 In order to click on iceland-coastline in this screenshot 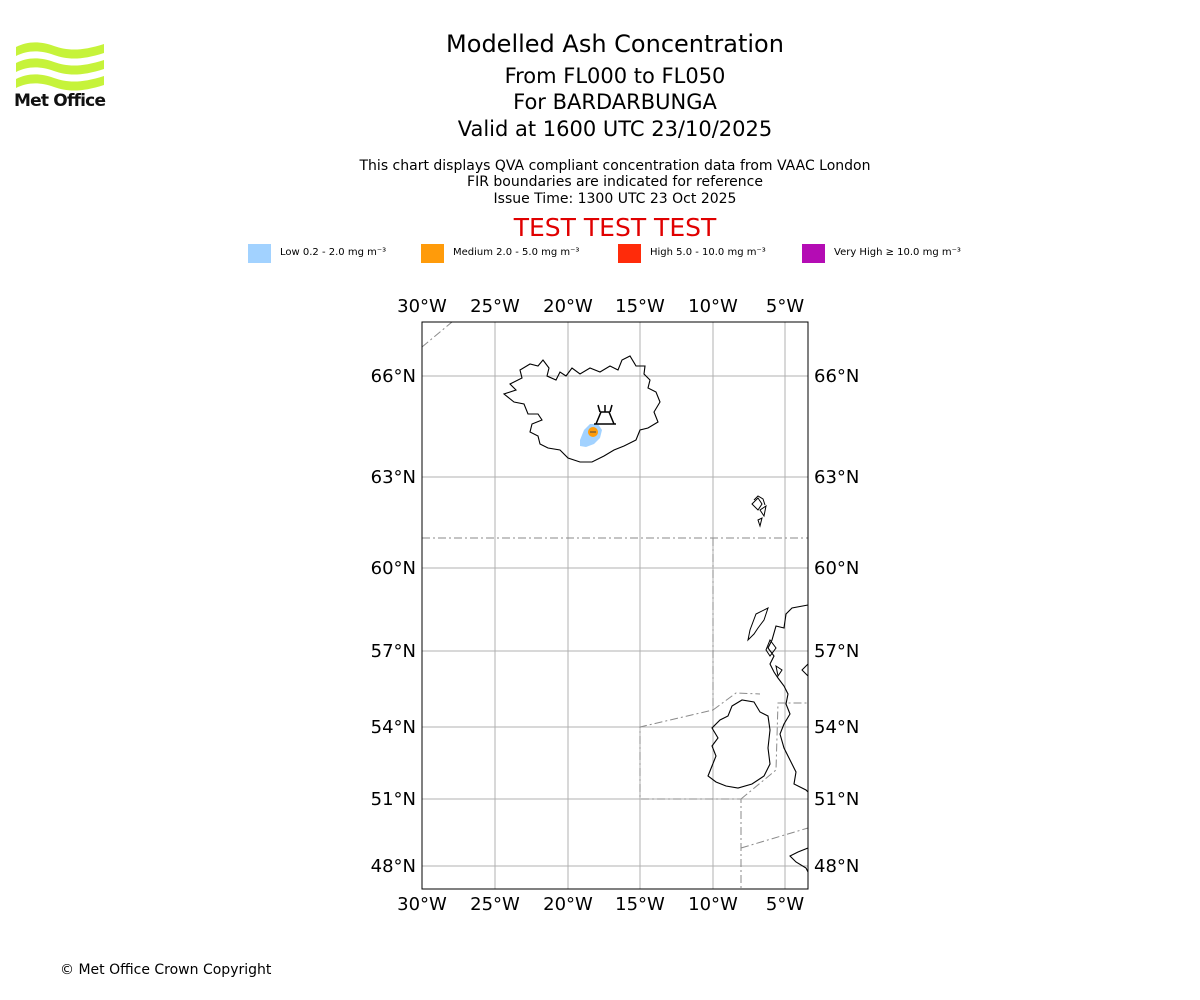, I will do `click(581, 409)`.